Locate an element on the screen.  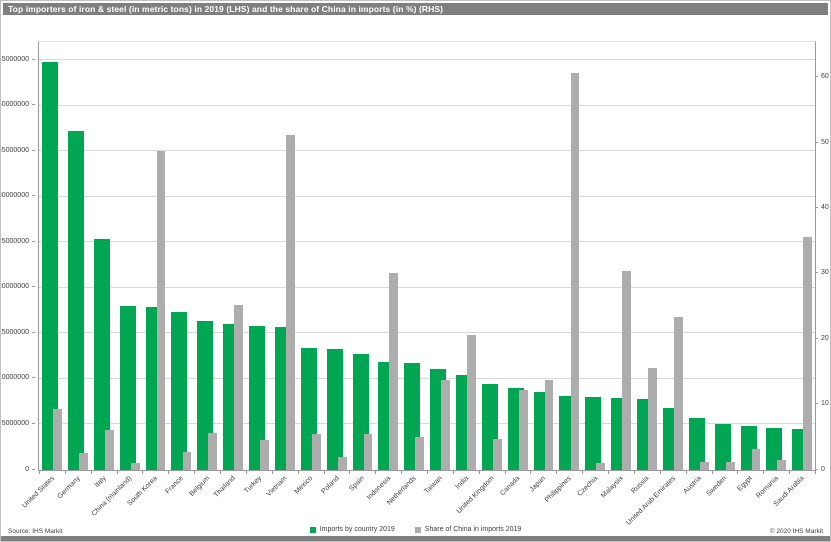
axis-tick-label: 30 is located at coordinates (825, 273).